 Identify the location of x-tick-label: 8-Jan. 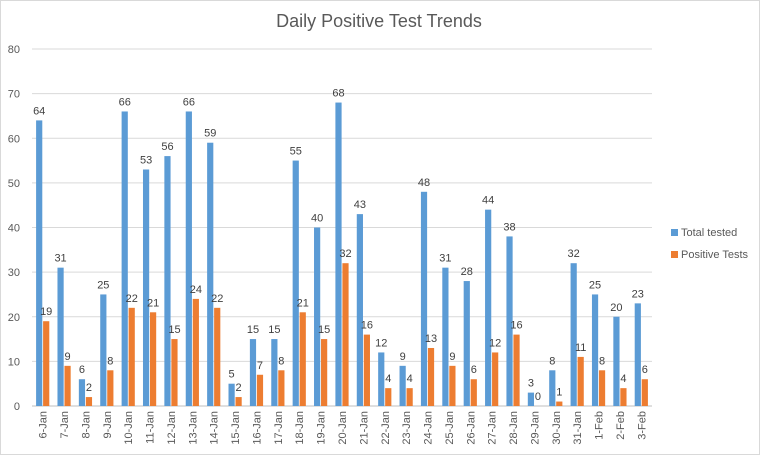
(86, 425).